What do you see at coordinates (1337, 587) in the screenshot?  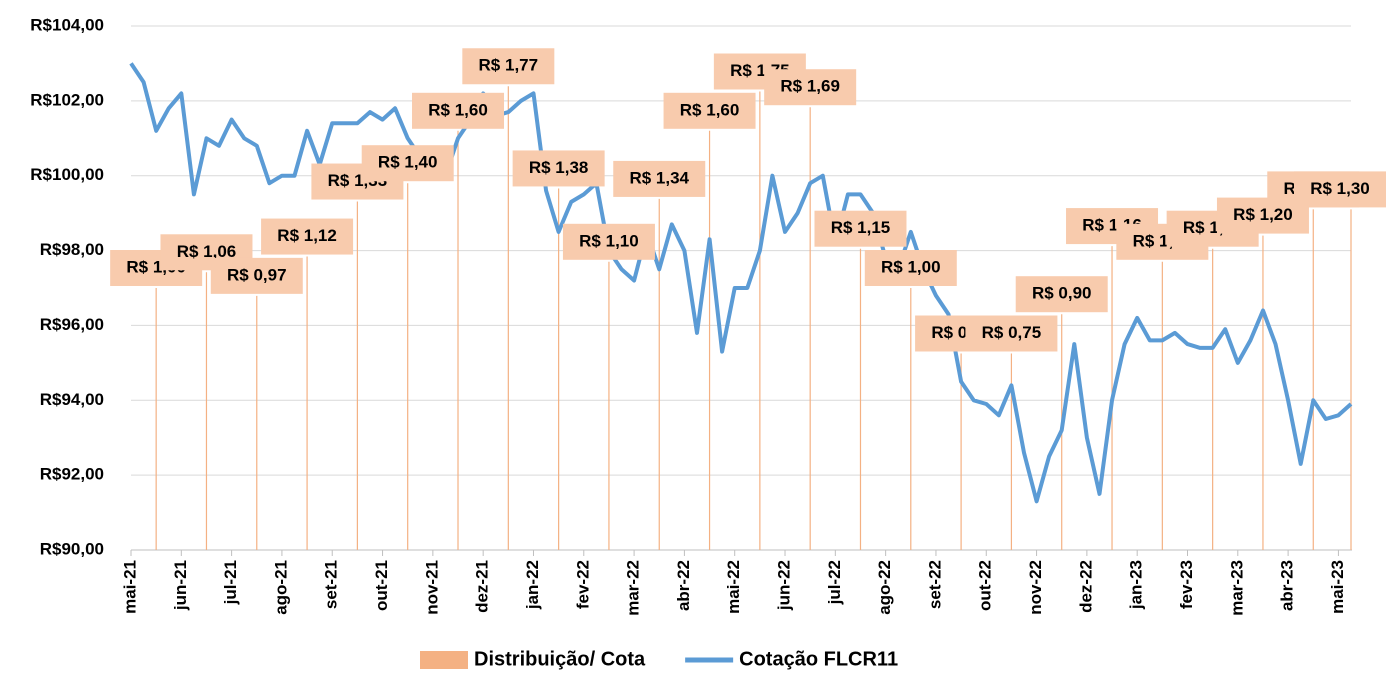 I see `x-tick-label: mai-23` at bounding box center [1337, 587].